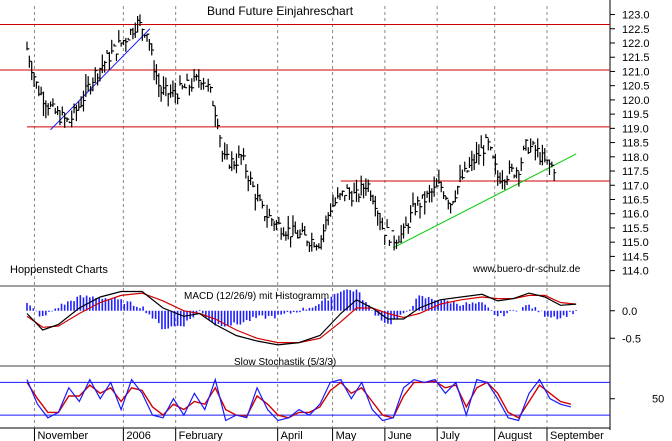  I want to click on price-y-label-8: 118.0, so click(635, 158).